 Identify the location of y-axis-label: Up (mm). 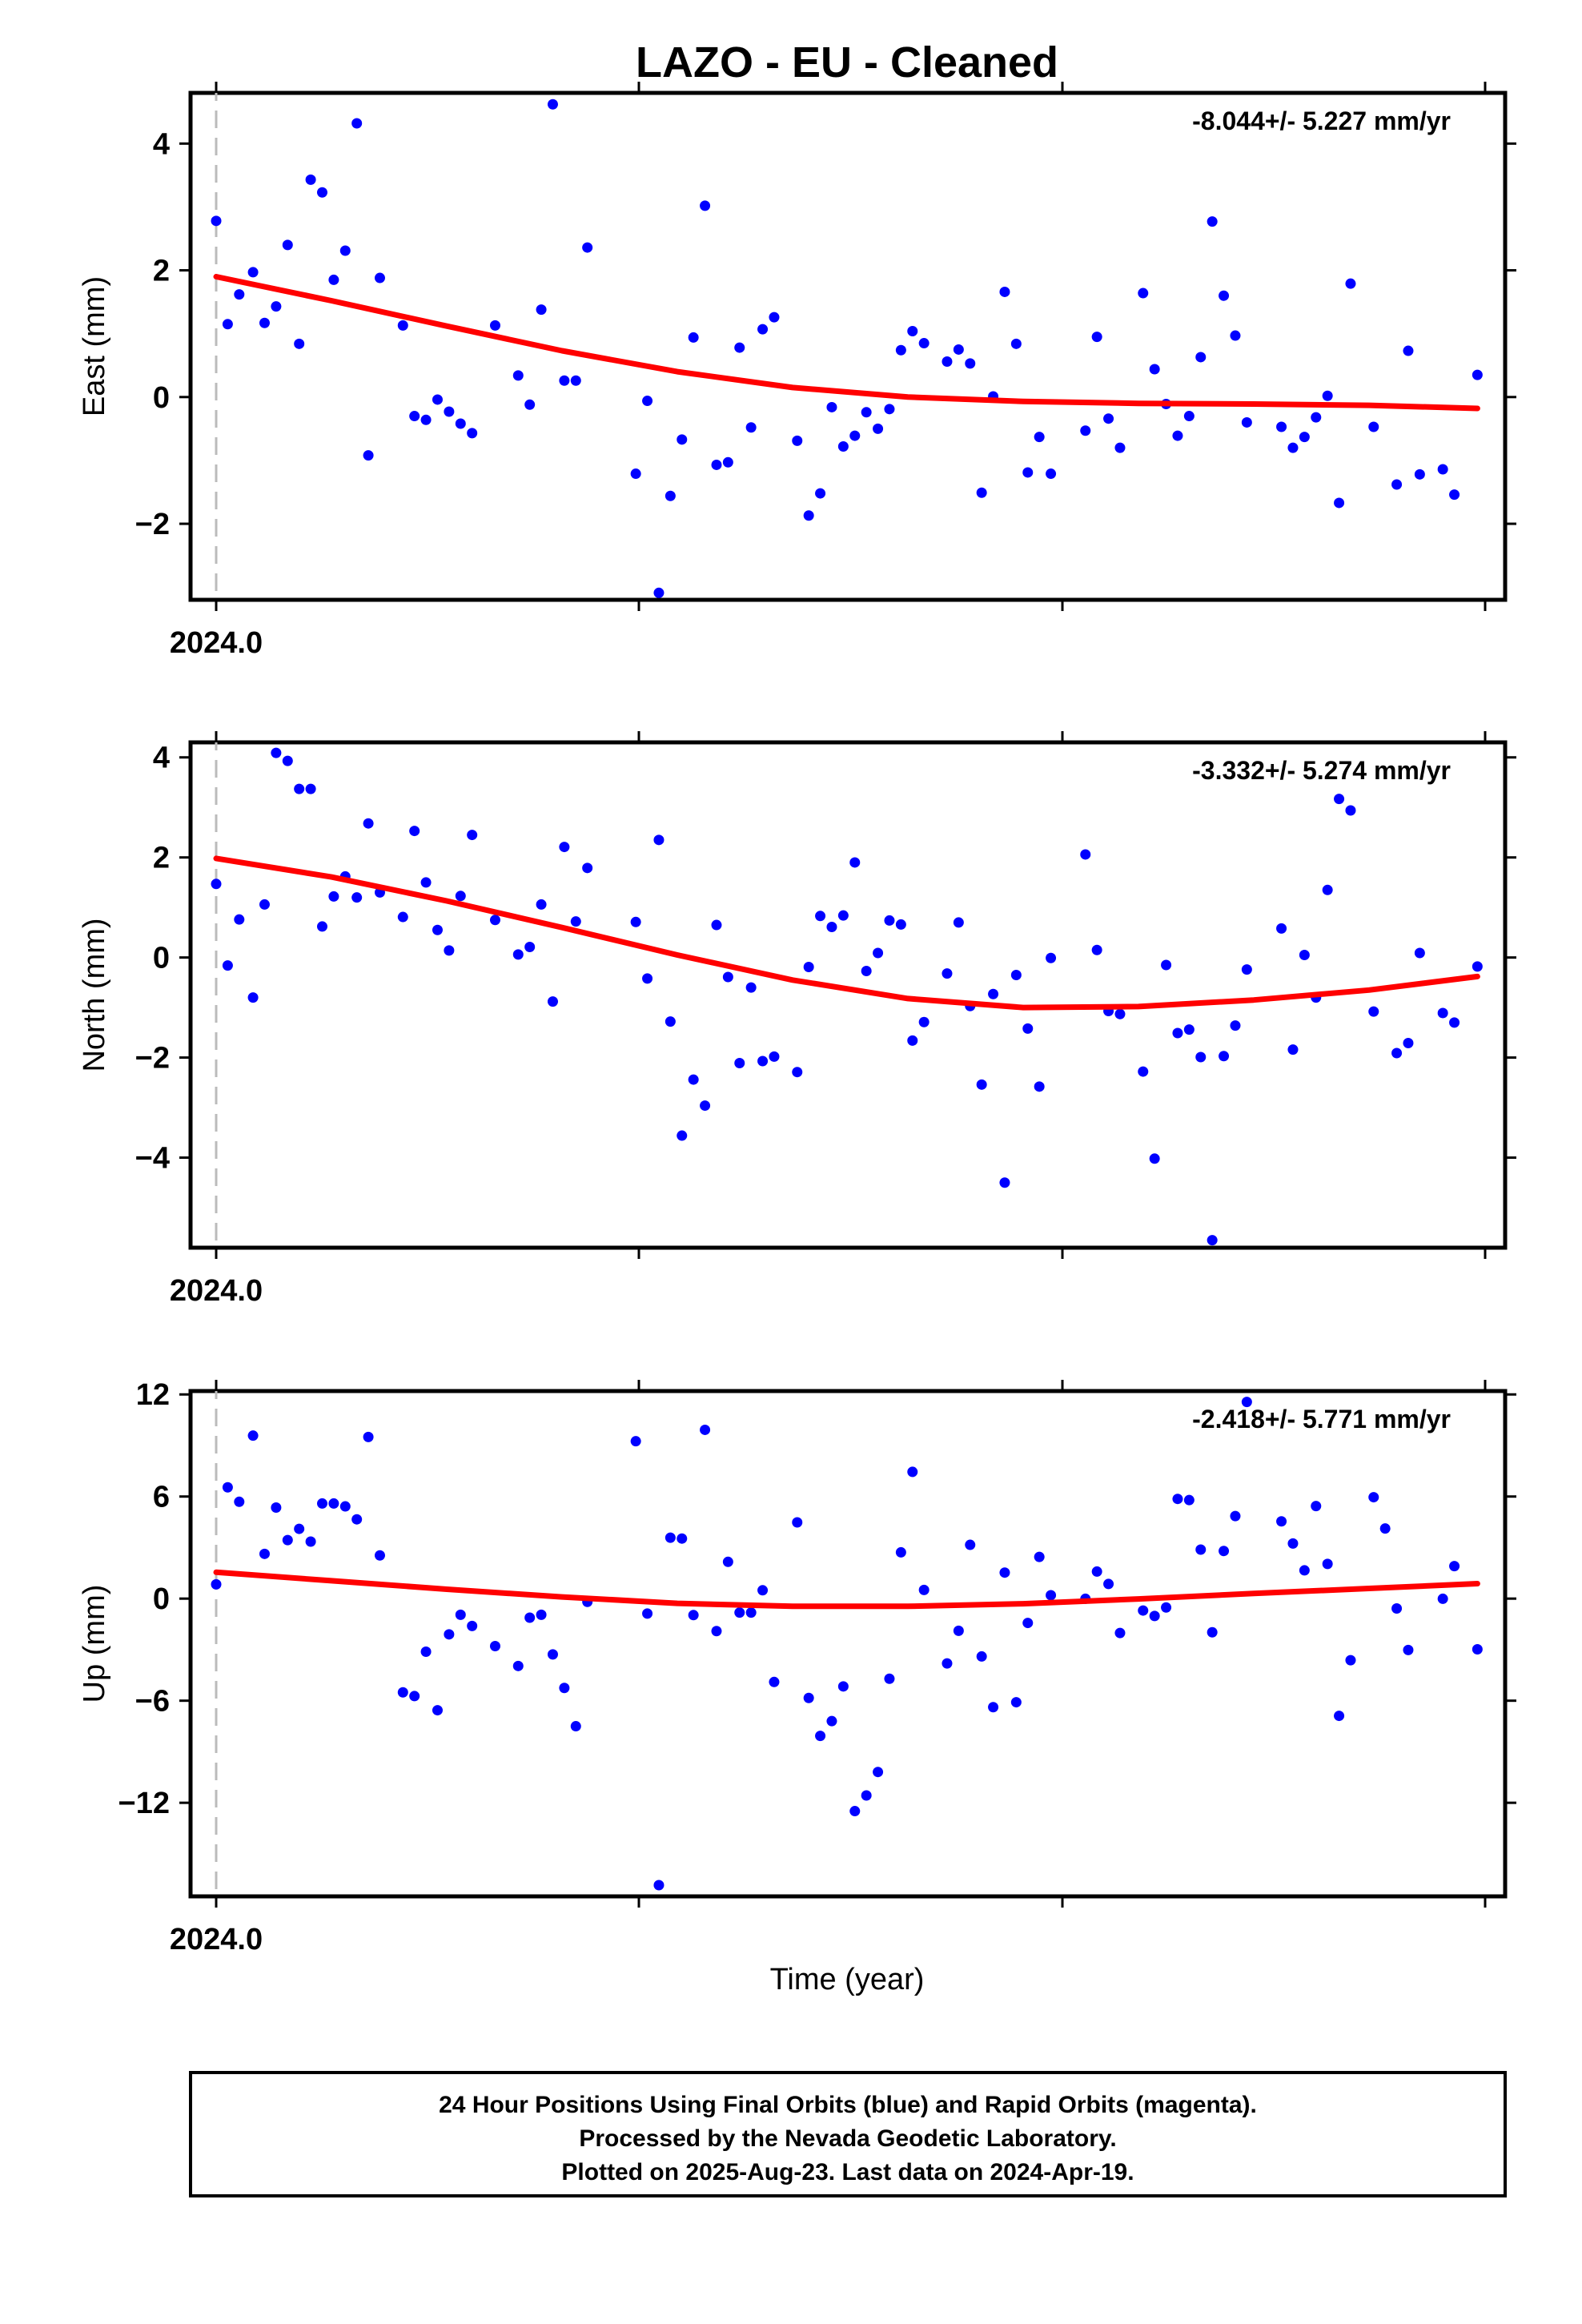
(94, 1644).